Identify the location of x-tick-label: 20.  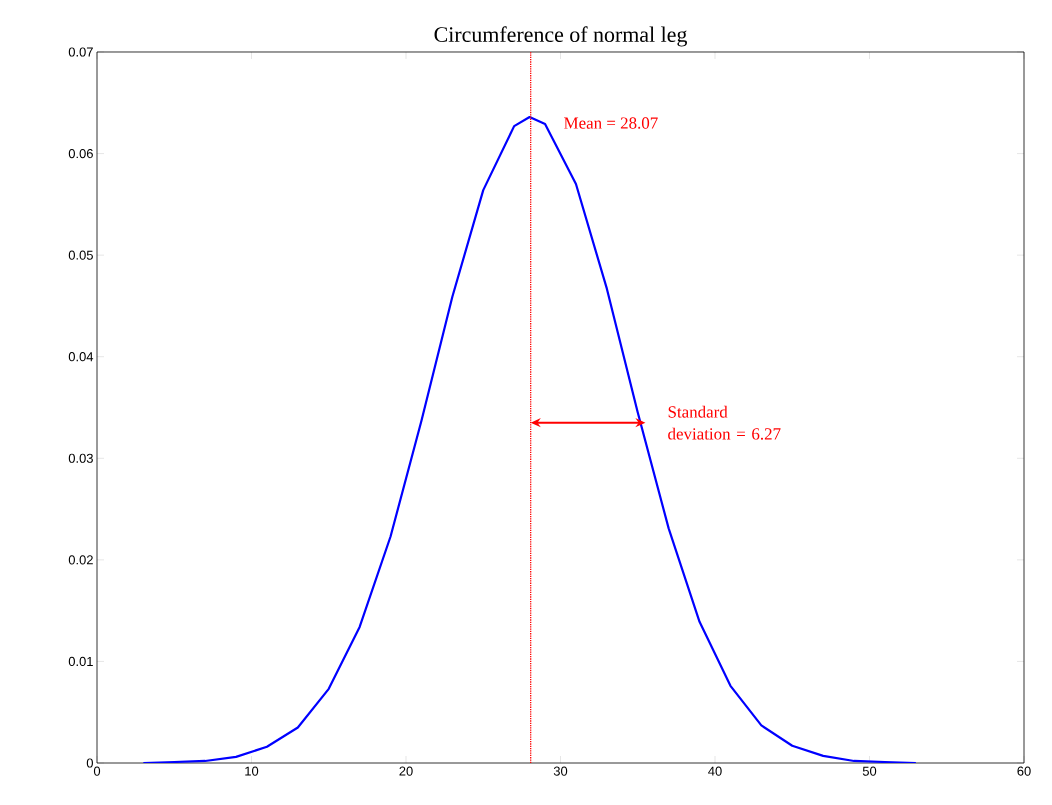
(406, 771).